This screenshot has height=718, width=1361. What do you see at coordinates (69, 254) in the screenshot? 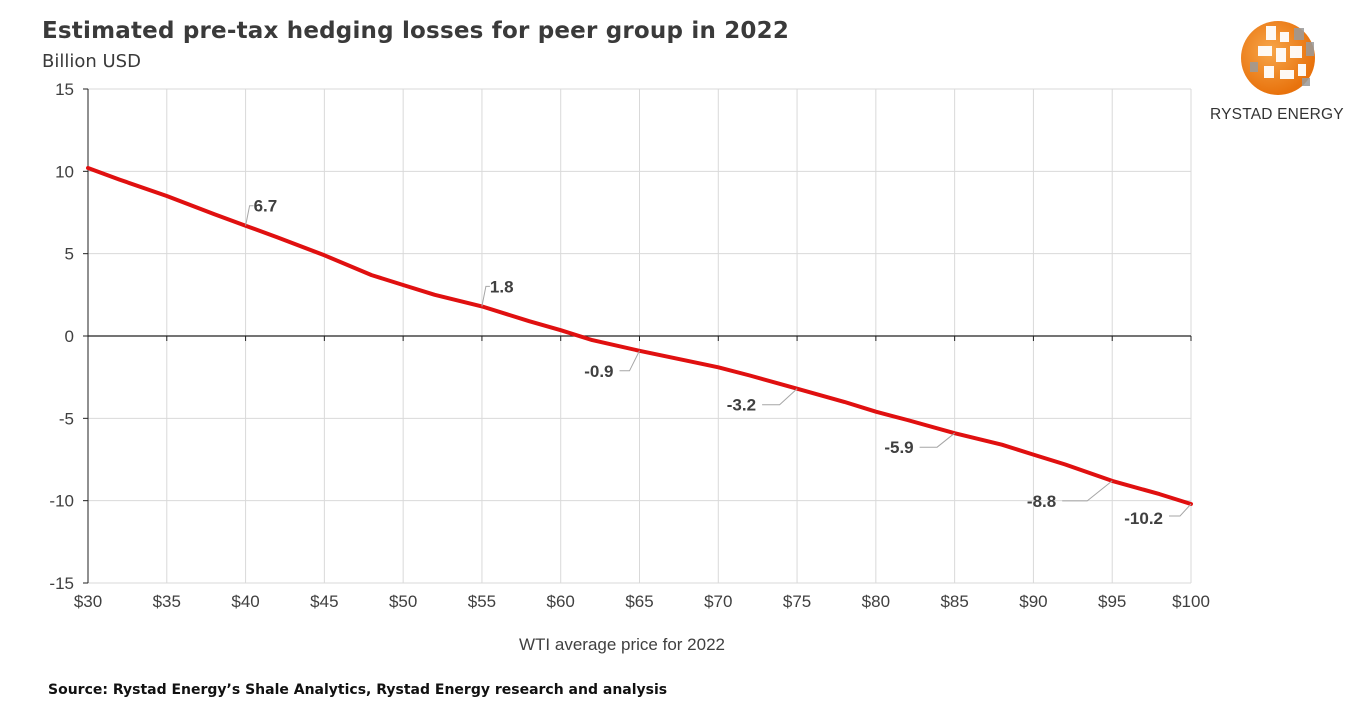
I see `y-tick-label: 5` at bounding box center [69, 254].